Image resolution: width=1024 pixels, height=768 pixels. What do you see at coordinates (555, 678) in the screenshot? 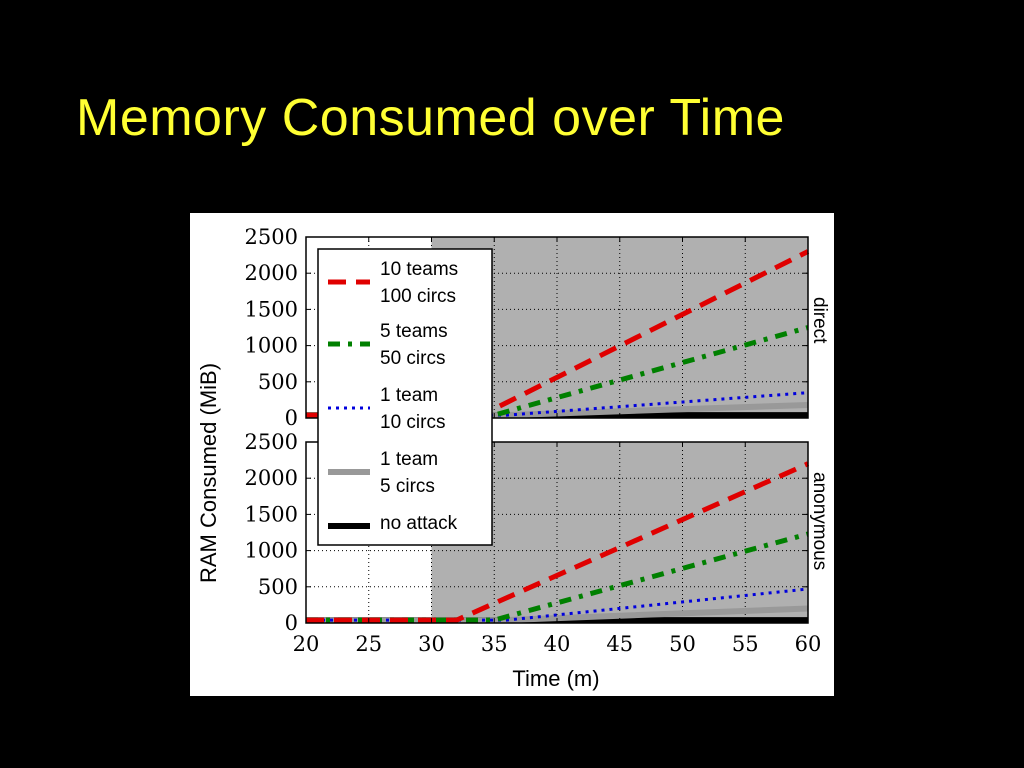
I see `x-axis-label: Time (m)` at bounding box center [555, 678].